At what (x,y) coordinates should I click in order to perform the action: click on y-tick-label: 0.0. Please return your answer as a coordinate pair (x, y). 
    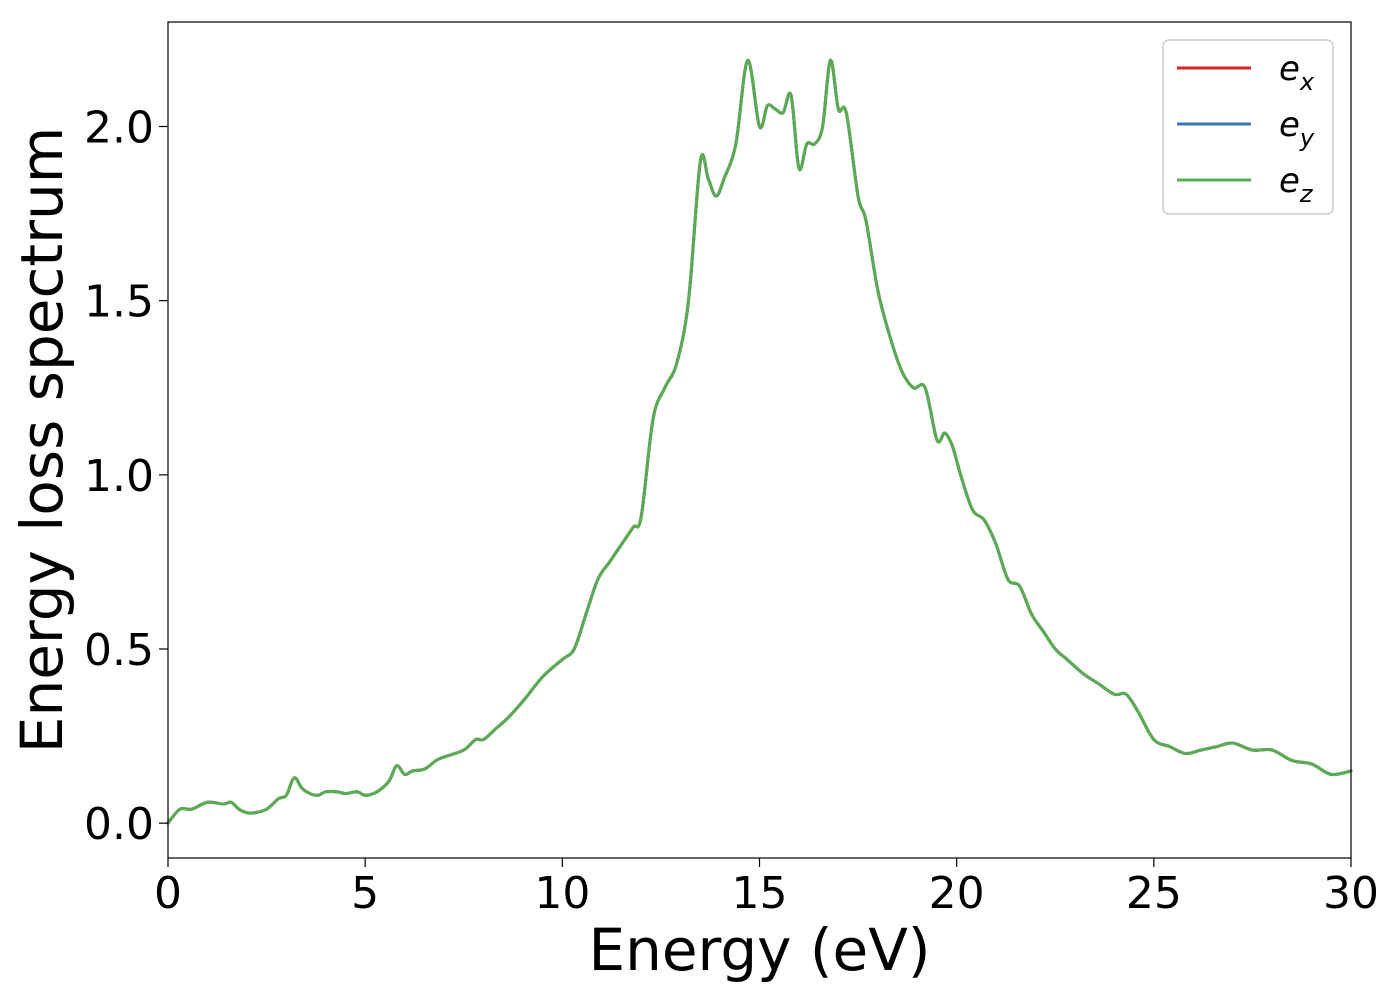
    Looking at the image, I should click on (119, 824).